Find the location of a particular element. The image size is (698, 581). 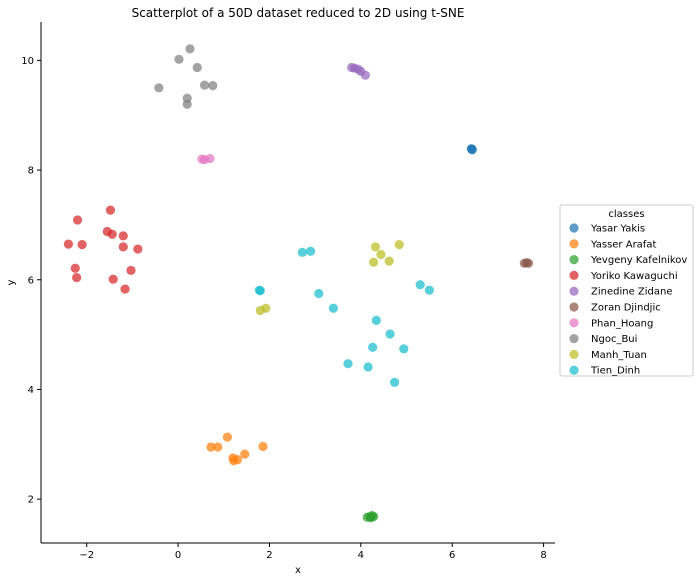

y-ticks: 2 4 6 8 10 is located at coordinates (31, 281).